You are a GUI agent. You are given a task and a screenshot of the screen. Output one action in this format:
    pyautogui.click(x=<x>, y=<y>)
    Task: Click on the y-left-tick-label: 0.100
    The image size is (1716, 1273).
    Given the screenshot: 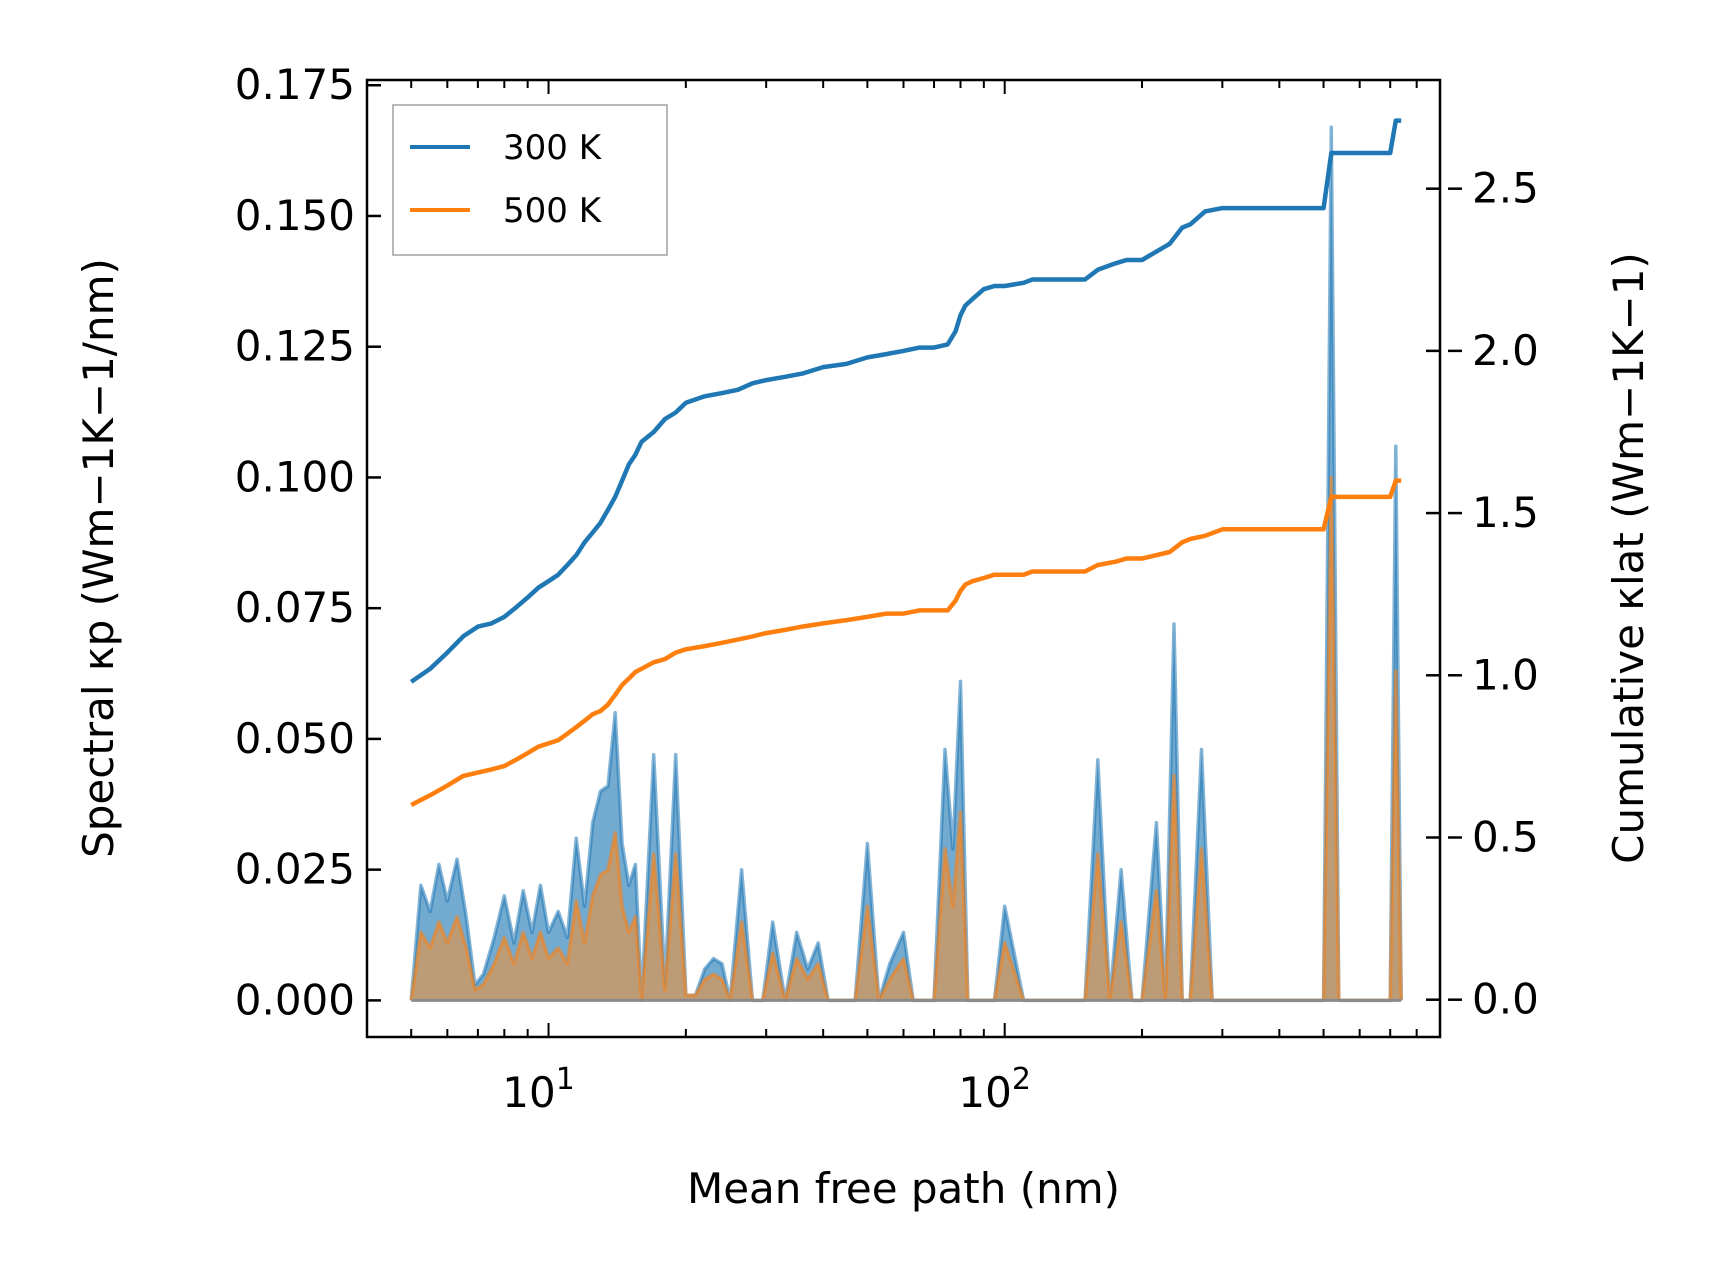 What is the action you would take?
    pyautogui.click(x=295, y=476)
    